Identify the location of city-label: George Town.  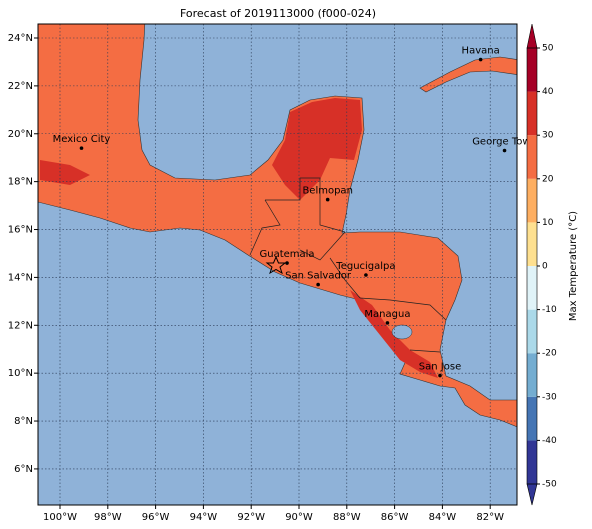
(504, 142).